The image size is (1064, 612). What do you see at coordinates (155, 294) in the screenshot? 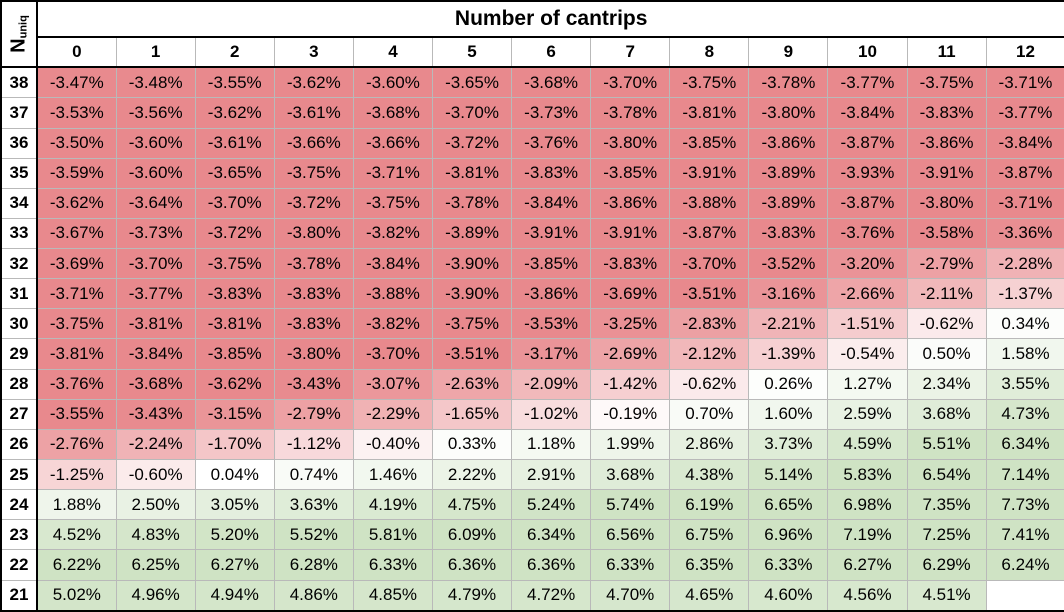
I see `heatmap-cell: -3.77%` at bounding box center [155, 294].